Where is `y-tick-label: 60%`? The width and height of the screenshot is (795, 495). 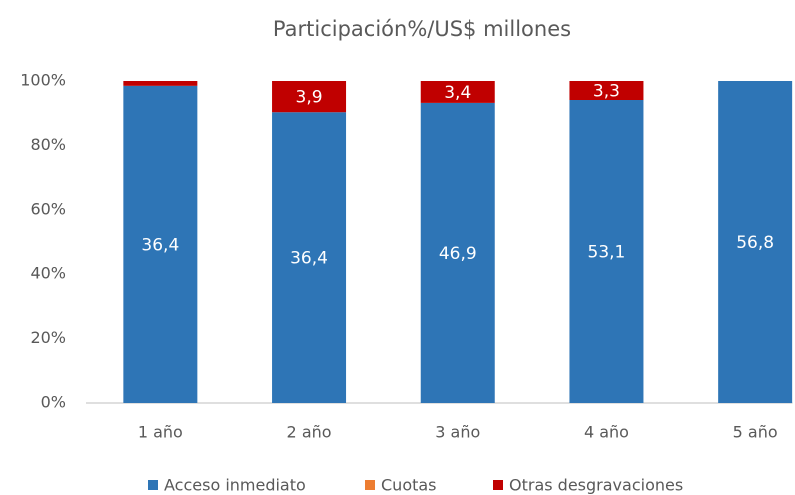
y-tick-label: 60% is located at coordinates (48, 208).